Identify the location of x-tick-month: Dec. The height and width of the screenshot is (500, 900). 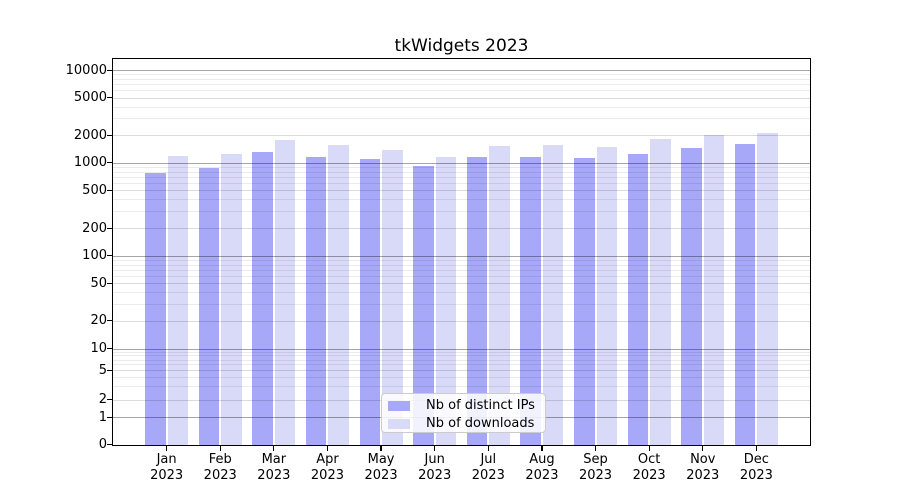
(756, 459).